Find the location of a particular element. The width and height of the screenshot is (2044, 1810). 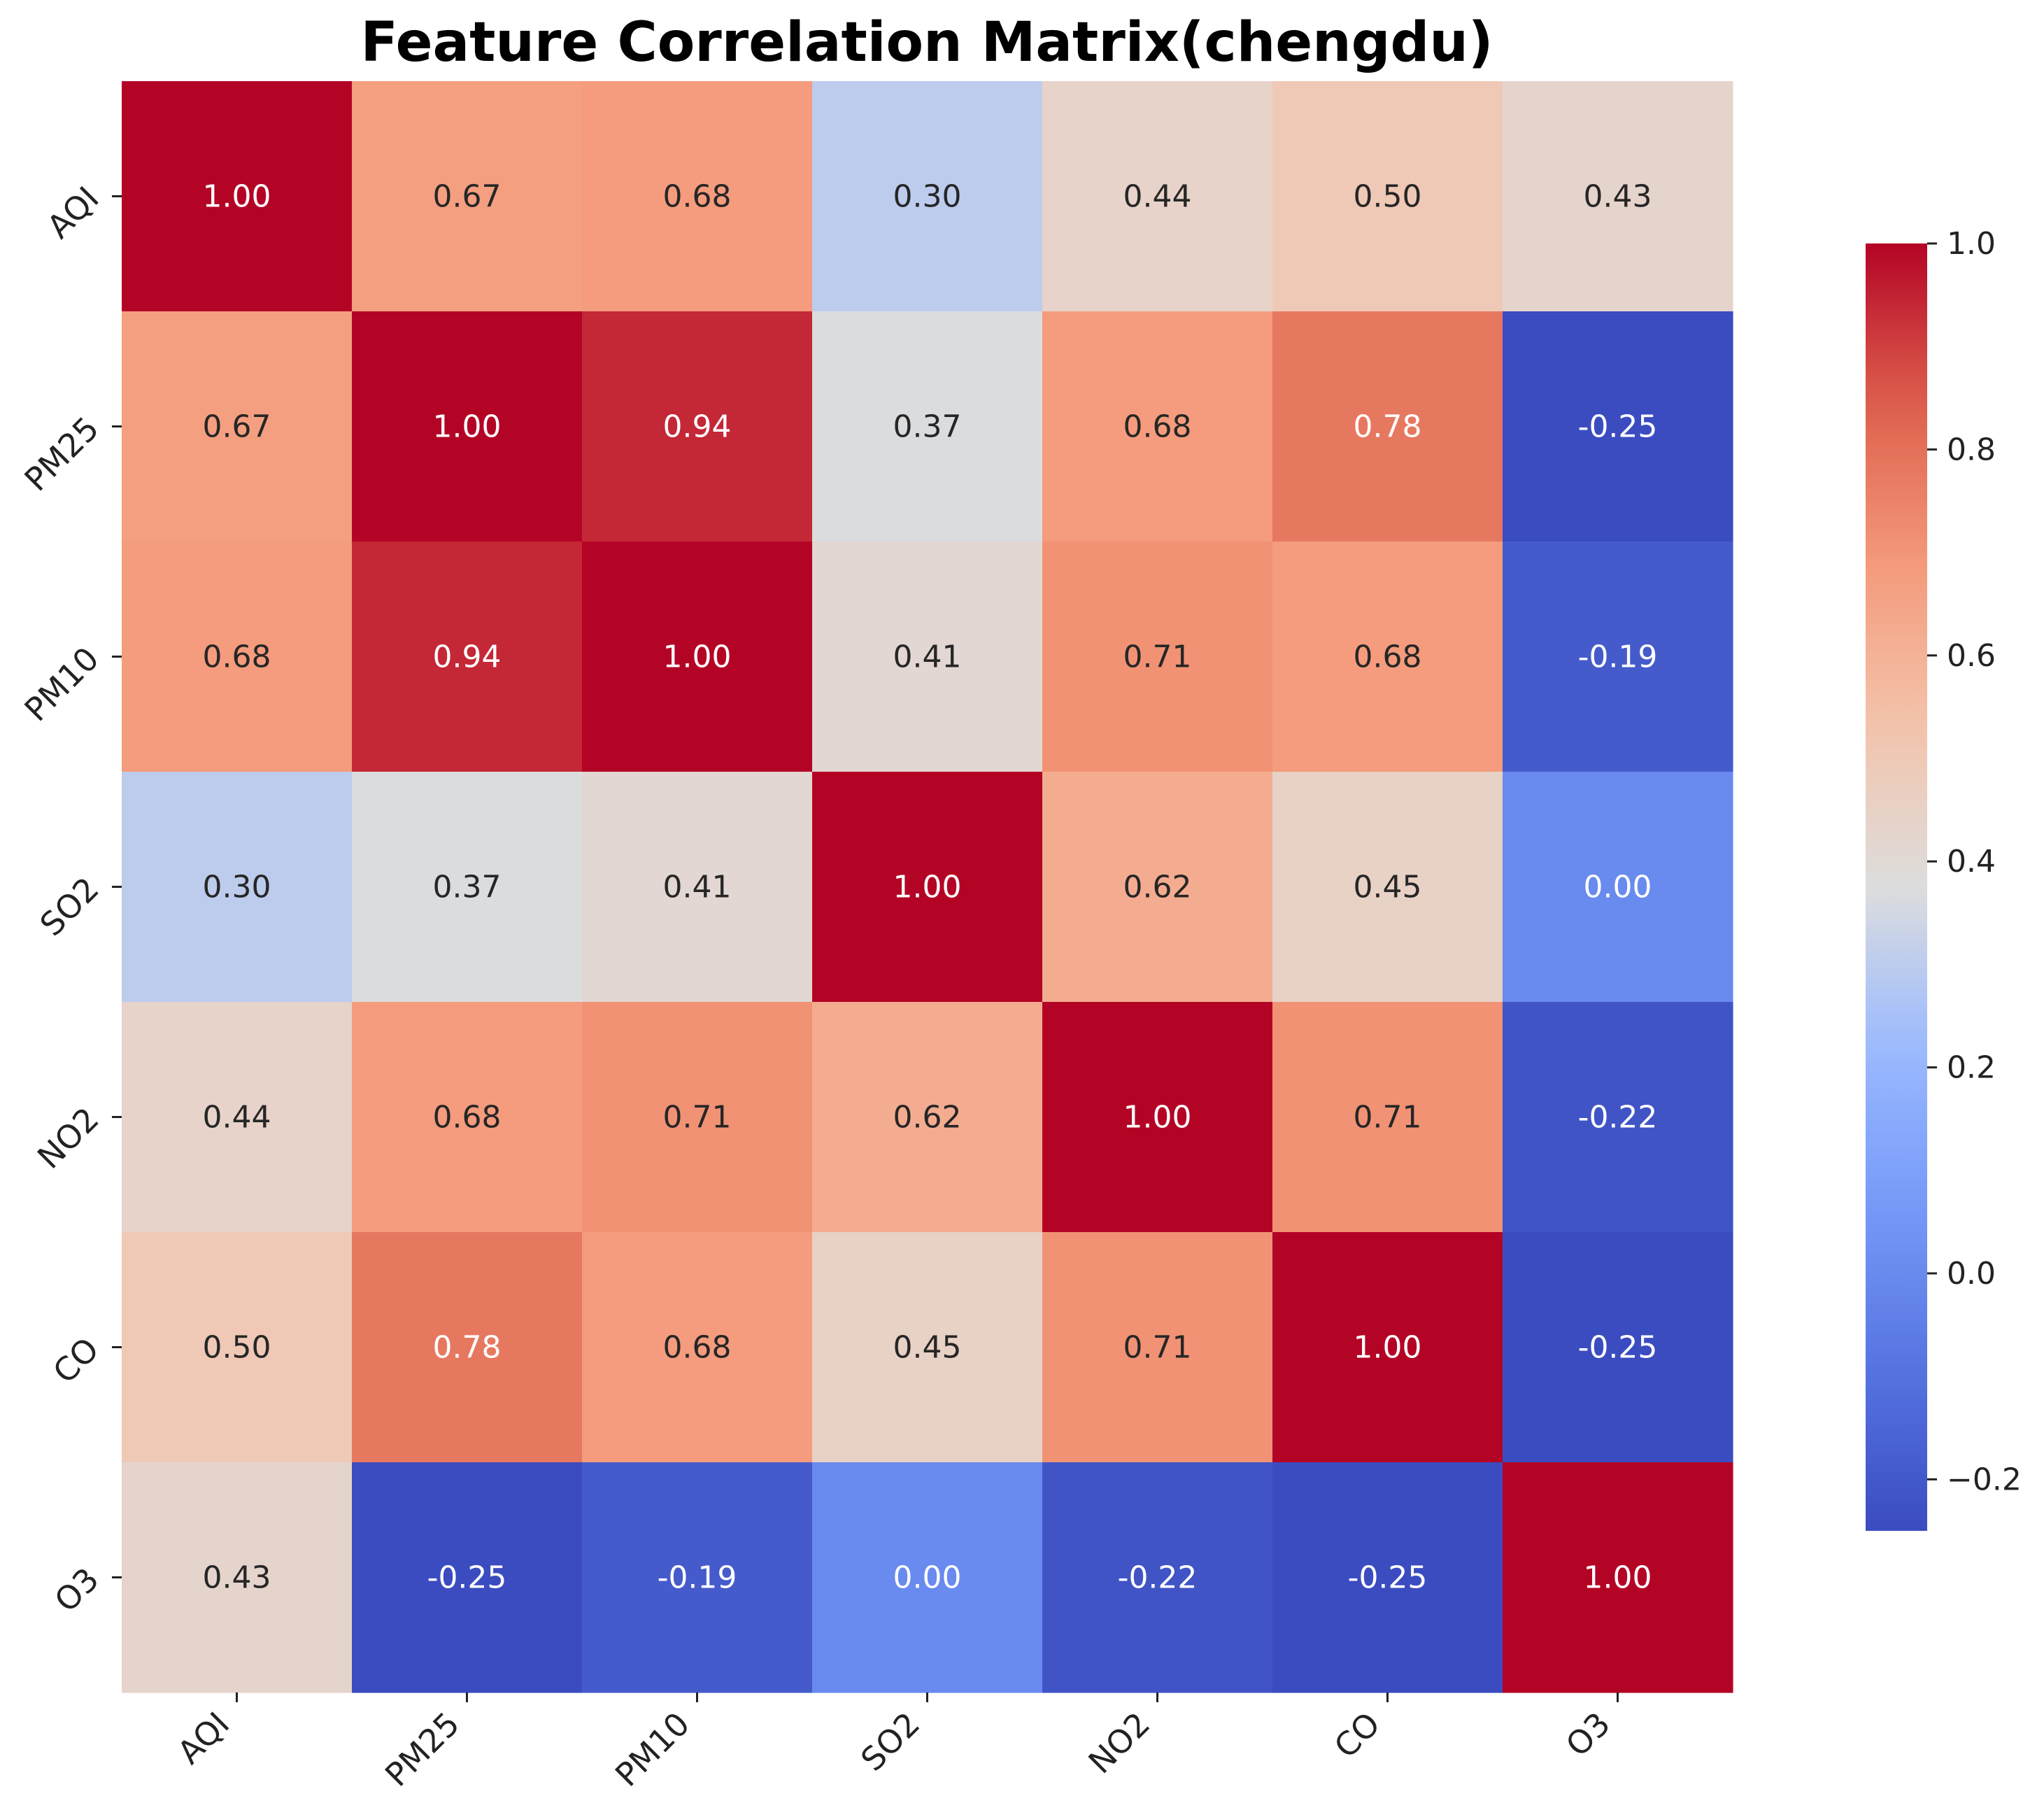

cell-value-label: 0.44 is located at coordinates (237, 1118).